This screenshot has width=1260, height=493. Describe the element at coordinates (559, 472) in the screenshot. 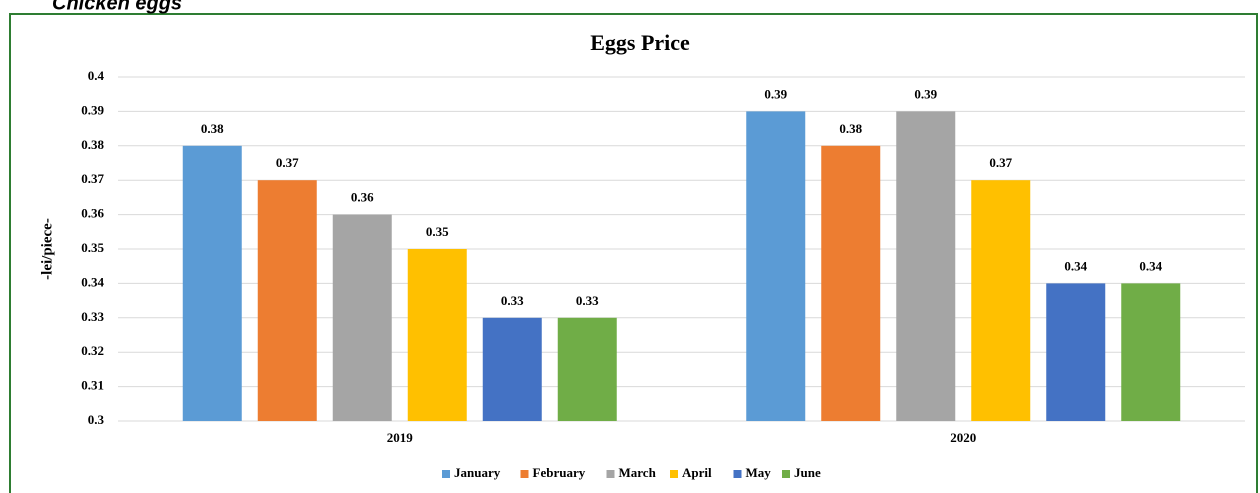

I see `legend-label: February` at that location.